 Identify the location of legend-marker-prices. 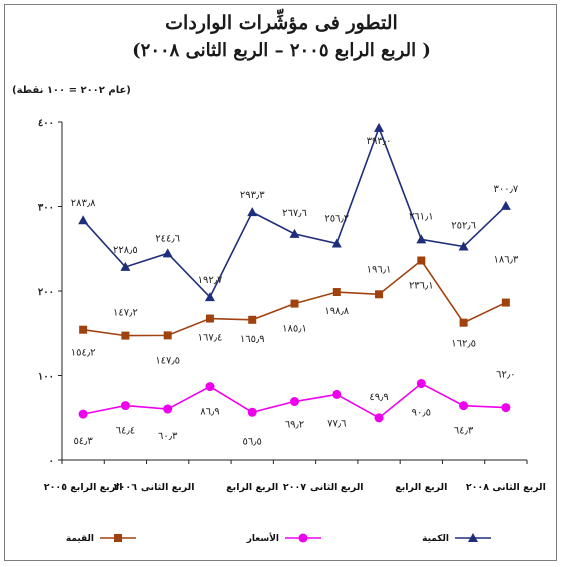
(303, 538).